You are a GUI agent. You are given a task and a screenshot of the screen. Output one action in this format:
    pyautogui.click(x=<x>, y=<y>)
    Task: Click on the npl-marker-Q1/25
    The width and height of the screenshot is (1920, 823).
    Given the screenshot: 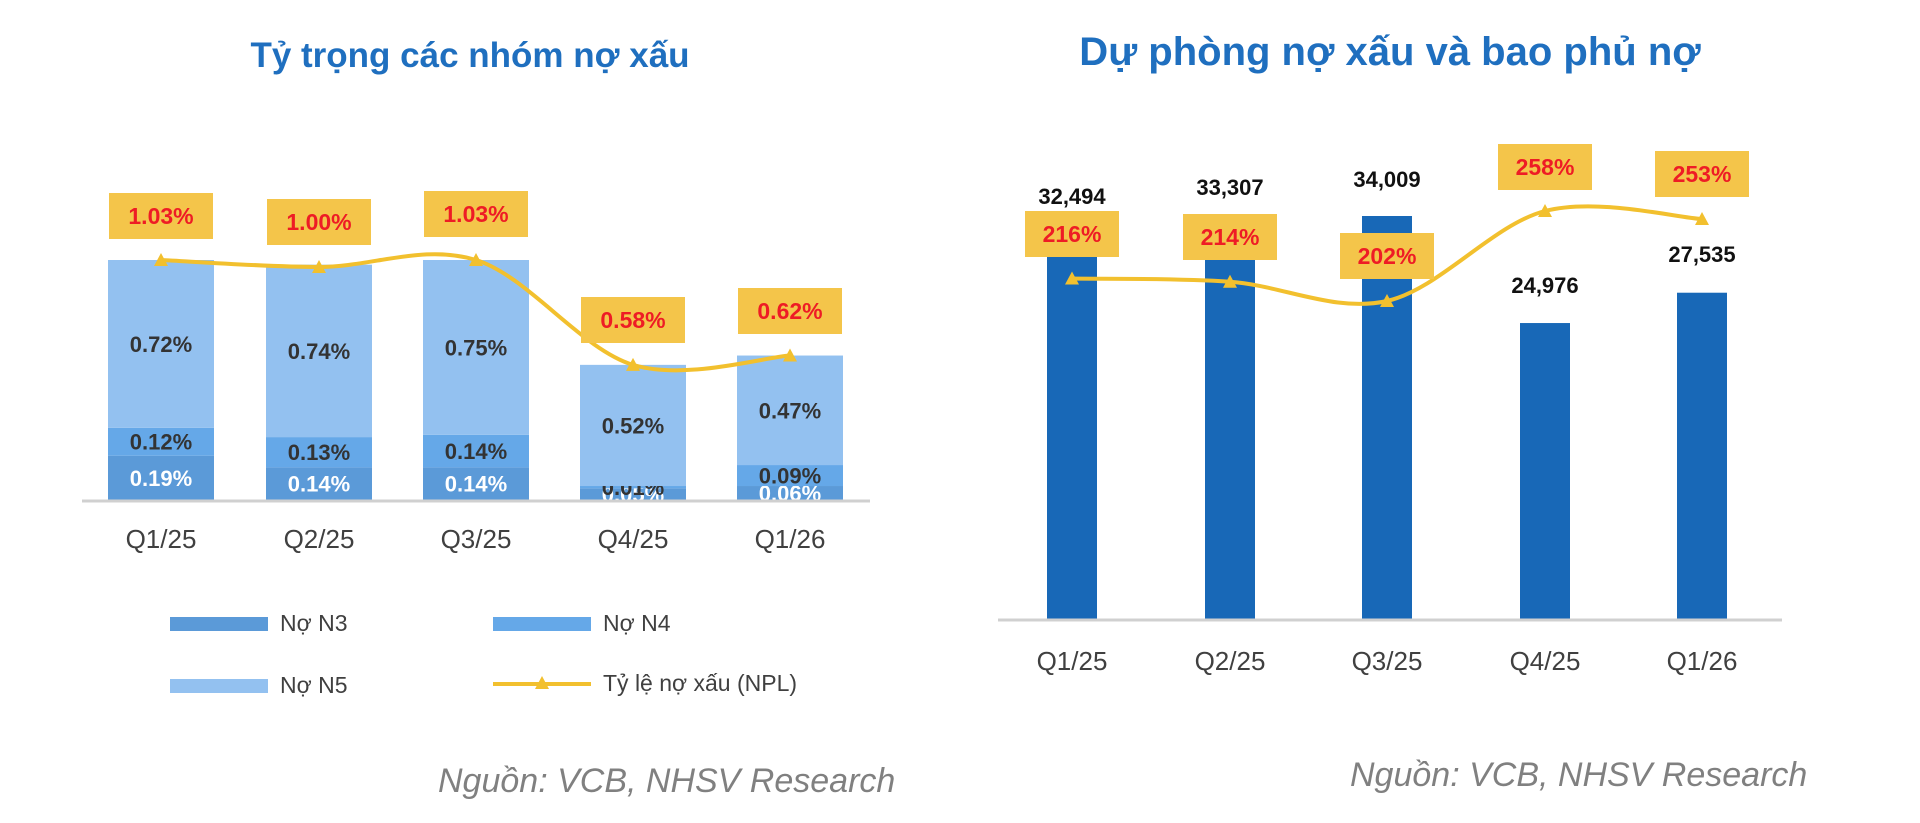 What is the action you would take?
    pyautogui.click(x=161, y=259)
    